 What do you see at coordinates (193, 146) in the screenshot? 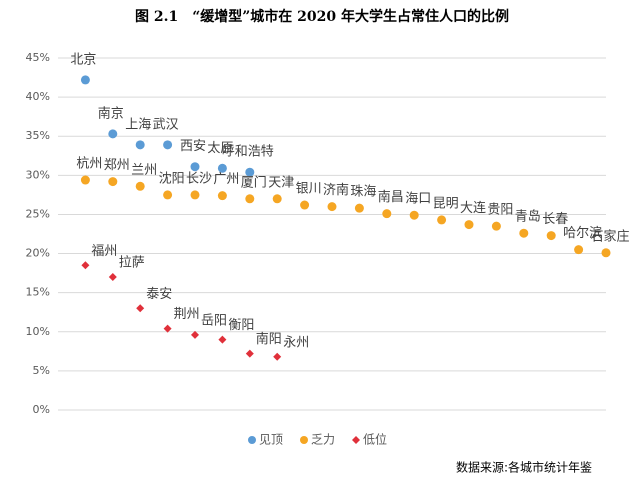
I see `point-label: 西安` at bounding box center [193, 146].